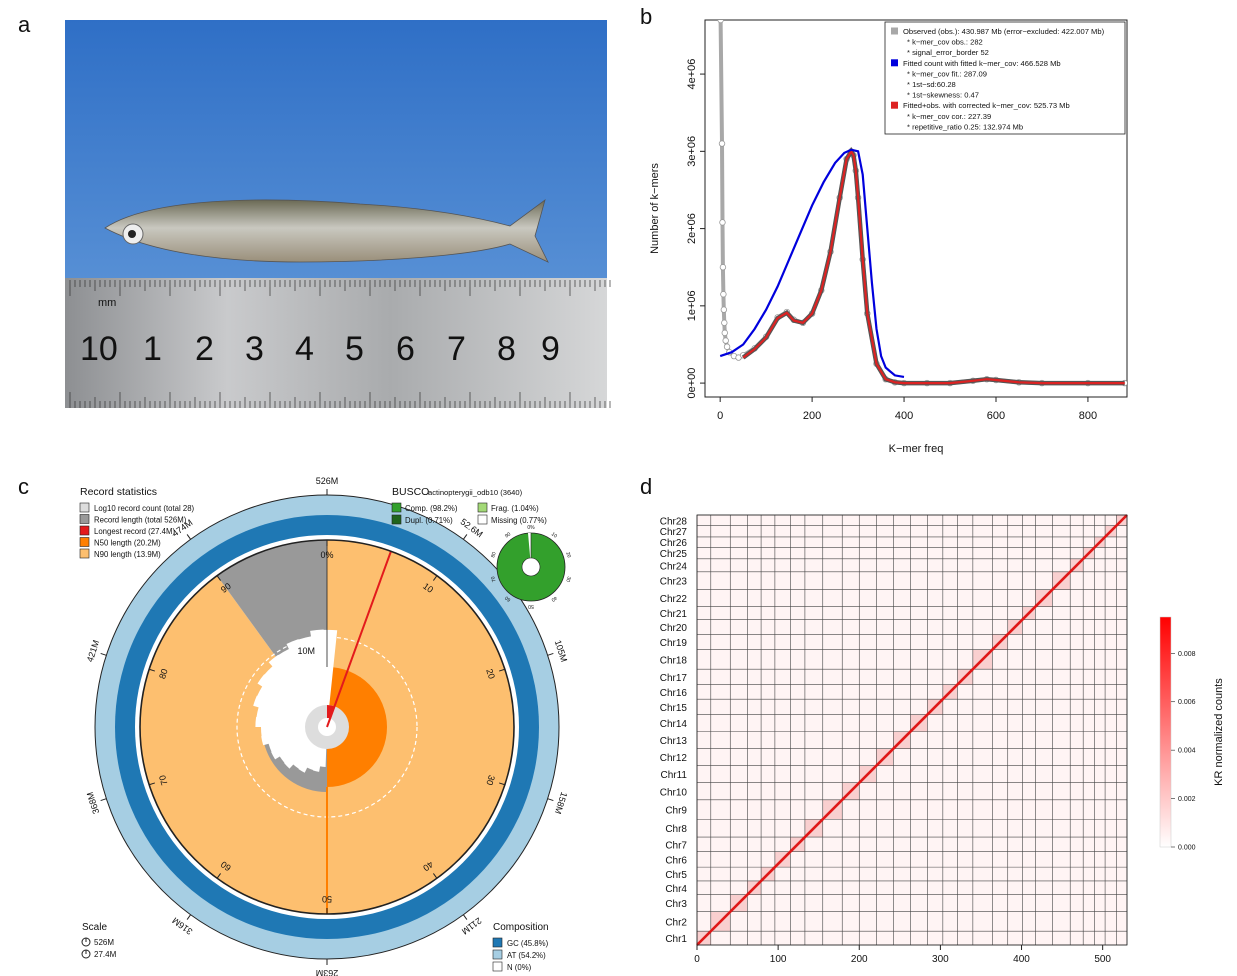  What do you see at coordinates (674, 678) in the screenshot?
I see `y-tick-label: Chr17` at bounding box center [674, 678].